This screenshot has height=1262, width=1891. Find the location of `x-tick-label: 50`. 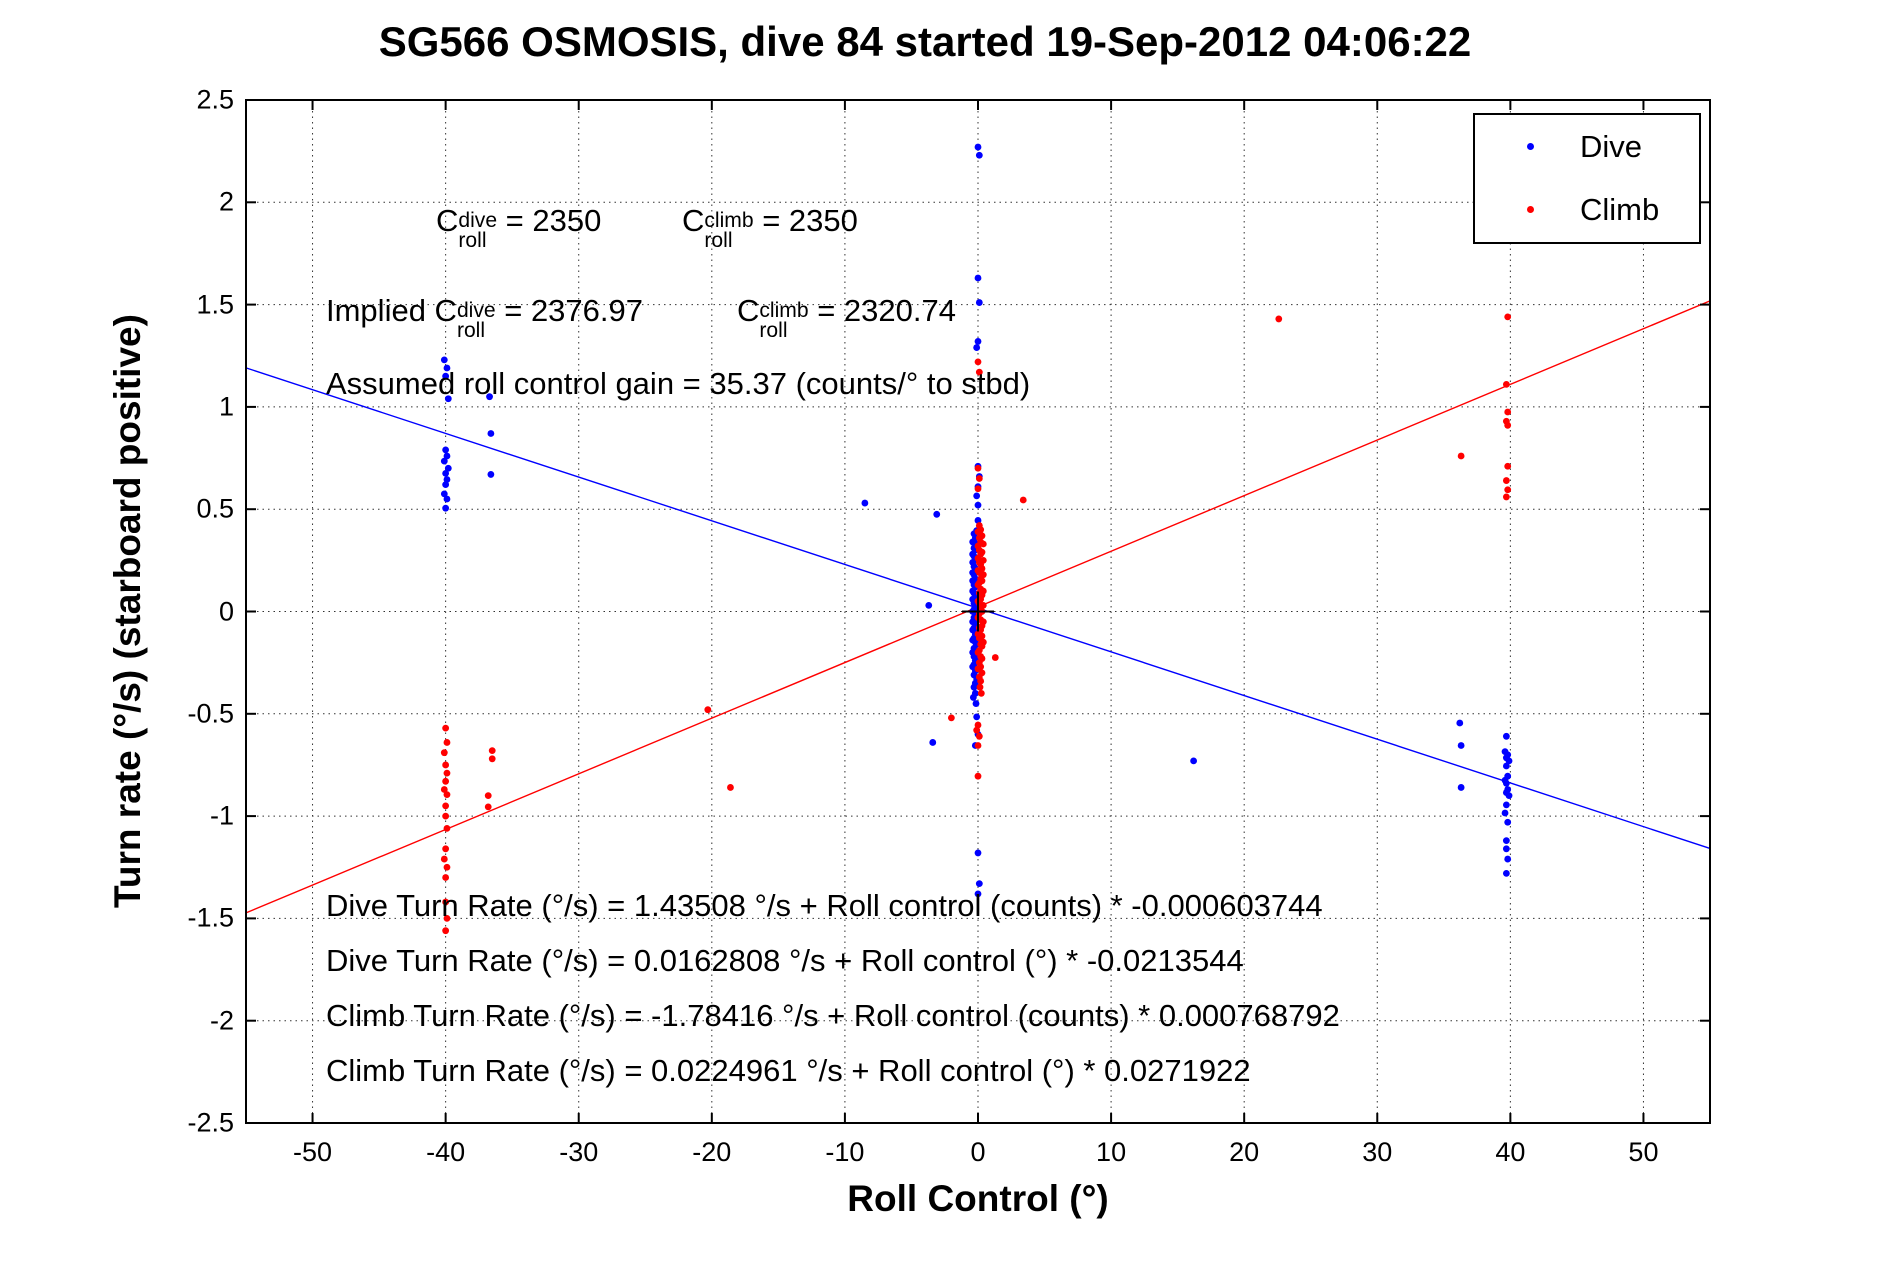

x-tick-label: 50 is located at coordinates (1643, 1152).